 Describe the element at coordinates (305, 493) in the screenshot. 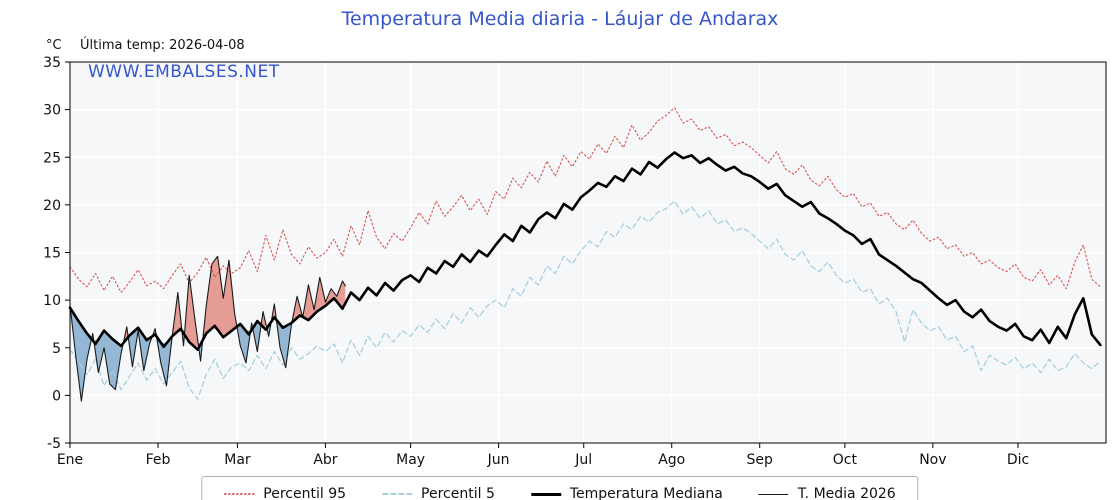

I see `legend-label-percentil95: Percentil 95` at that location.